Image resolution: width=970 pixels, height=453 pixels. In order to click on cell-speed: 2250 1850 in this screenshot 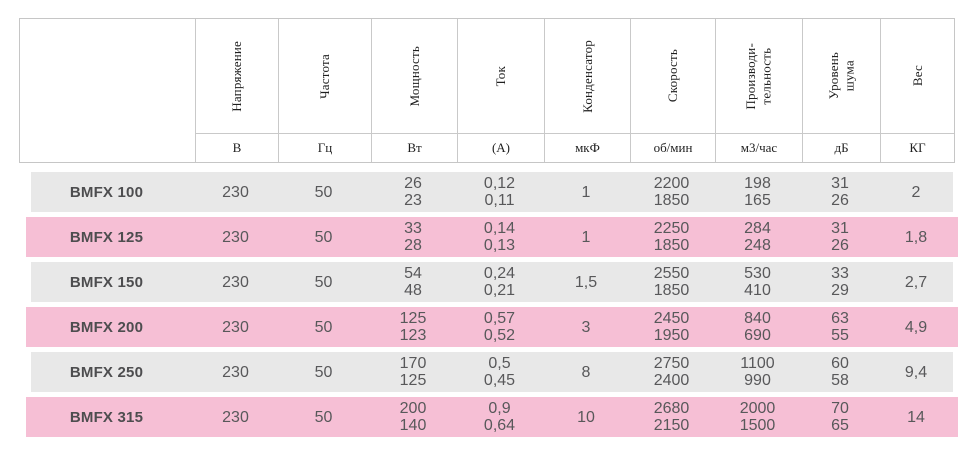, I will do `click(671, 237)`.